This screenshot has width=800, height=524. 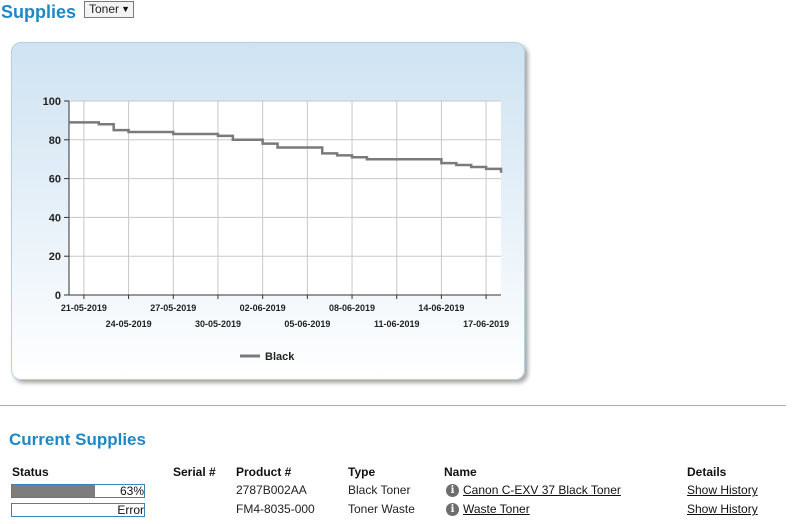 What do you see at coordinates (194, 472) in the screenshot?
I see `col-header-serial: Serial #` at bounding box center [194, 472].